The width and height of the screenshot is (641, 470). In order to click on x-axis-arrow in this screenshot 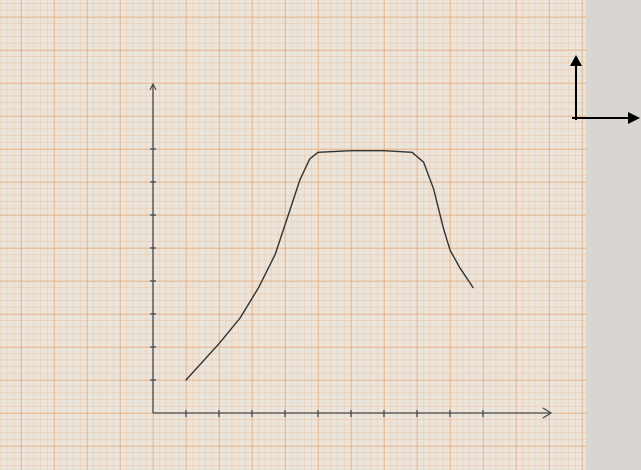, I will do `click(547, 413)`.